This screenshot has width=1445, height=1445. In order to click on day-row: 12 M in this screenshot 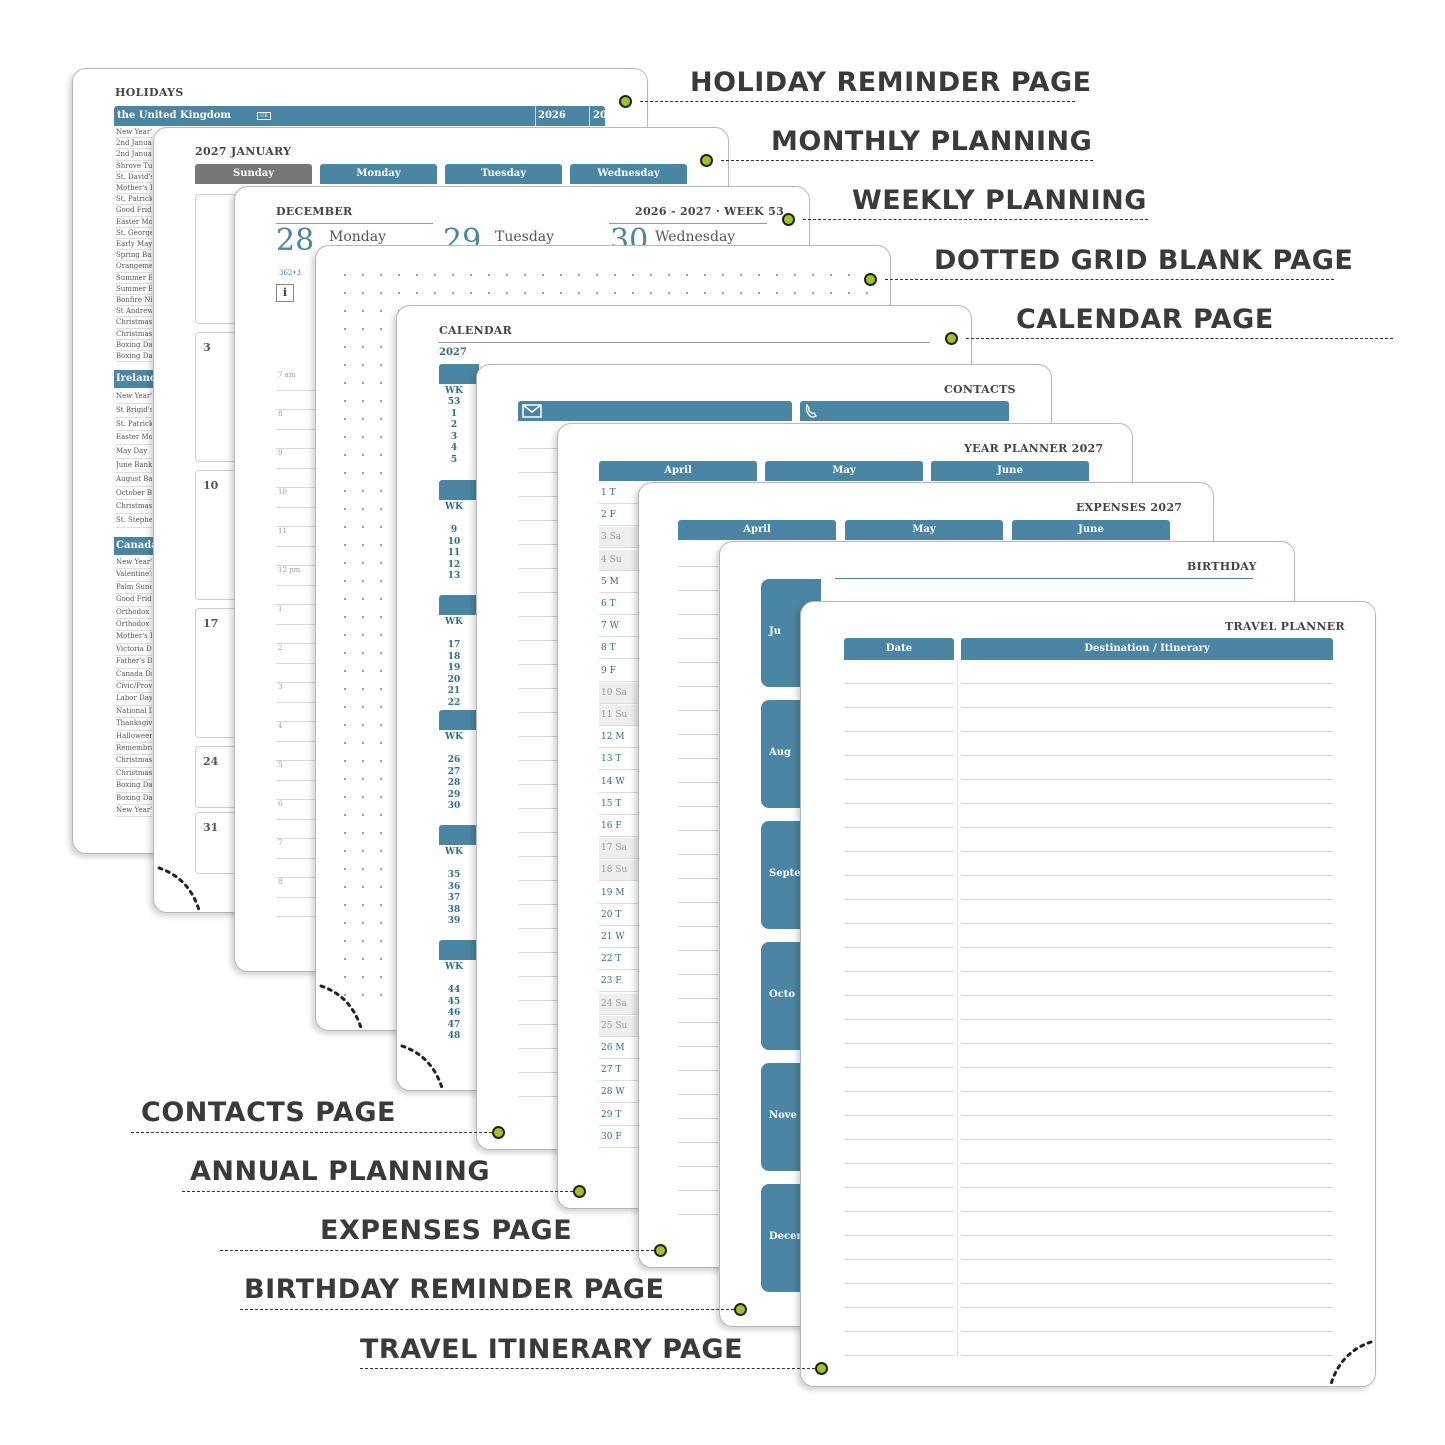, I will do `click(619, 738)`.